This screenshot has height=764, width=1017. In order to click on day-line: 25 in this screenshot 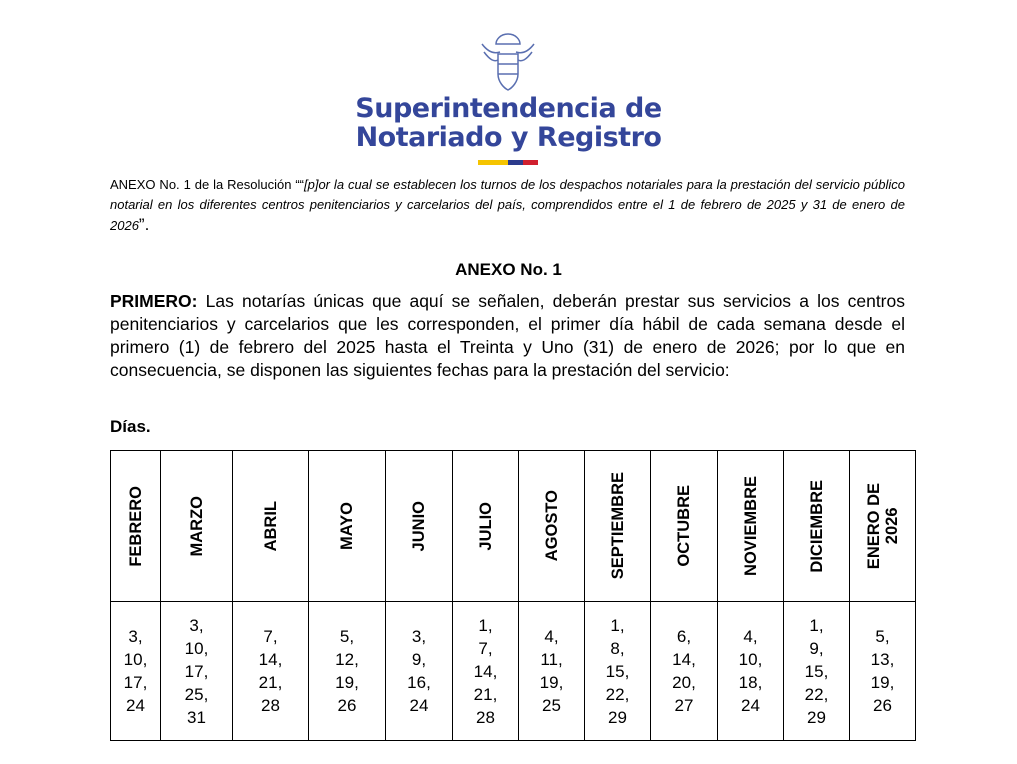, I will do `click(551, 705)`.